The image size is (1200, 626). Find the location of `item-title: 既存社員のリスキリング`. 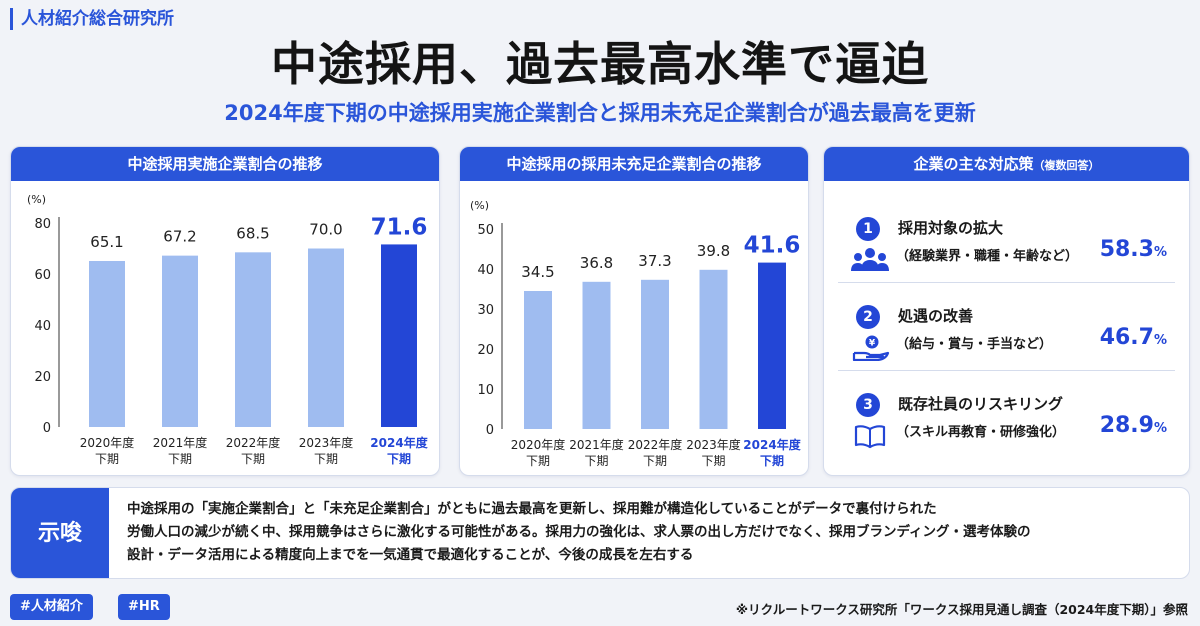

item-title: 既存社員のリスキリング is located at coordinates (981, 404).